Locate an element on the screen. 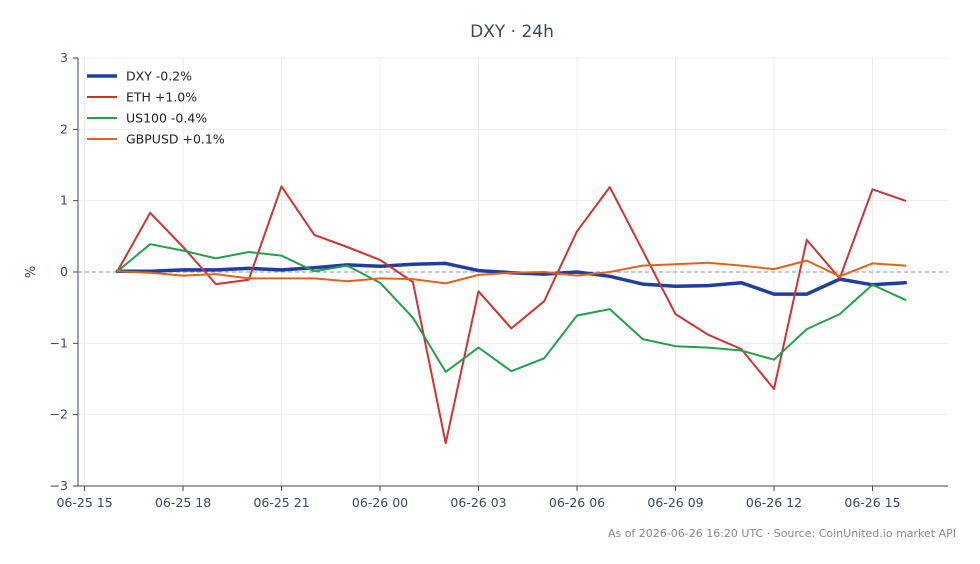 The width and height of the screenshot is (980, 564). legend-label-0: DXY -0.2% is located at coordinates (159, 76).